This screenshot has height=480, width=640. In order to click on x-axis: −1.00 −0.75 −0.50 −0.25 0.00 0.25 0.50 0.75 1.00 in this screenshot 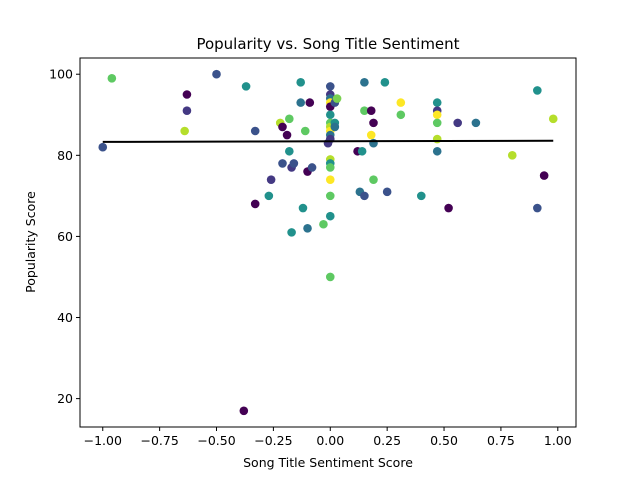, I will do `click(328, 437)`.